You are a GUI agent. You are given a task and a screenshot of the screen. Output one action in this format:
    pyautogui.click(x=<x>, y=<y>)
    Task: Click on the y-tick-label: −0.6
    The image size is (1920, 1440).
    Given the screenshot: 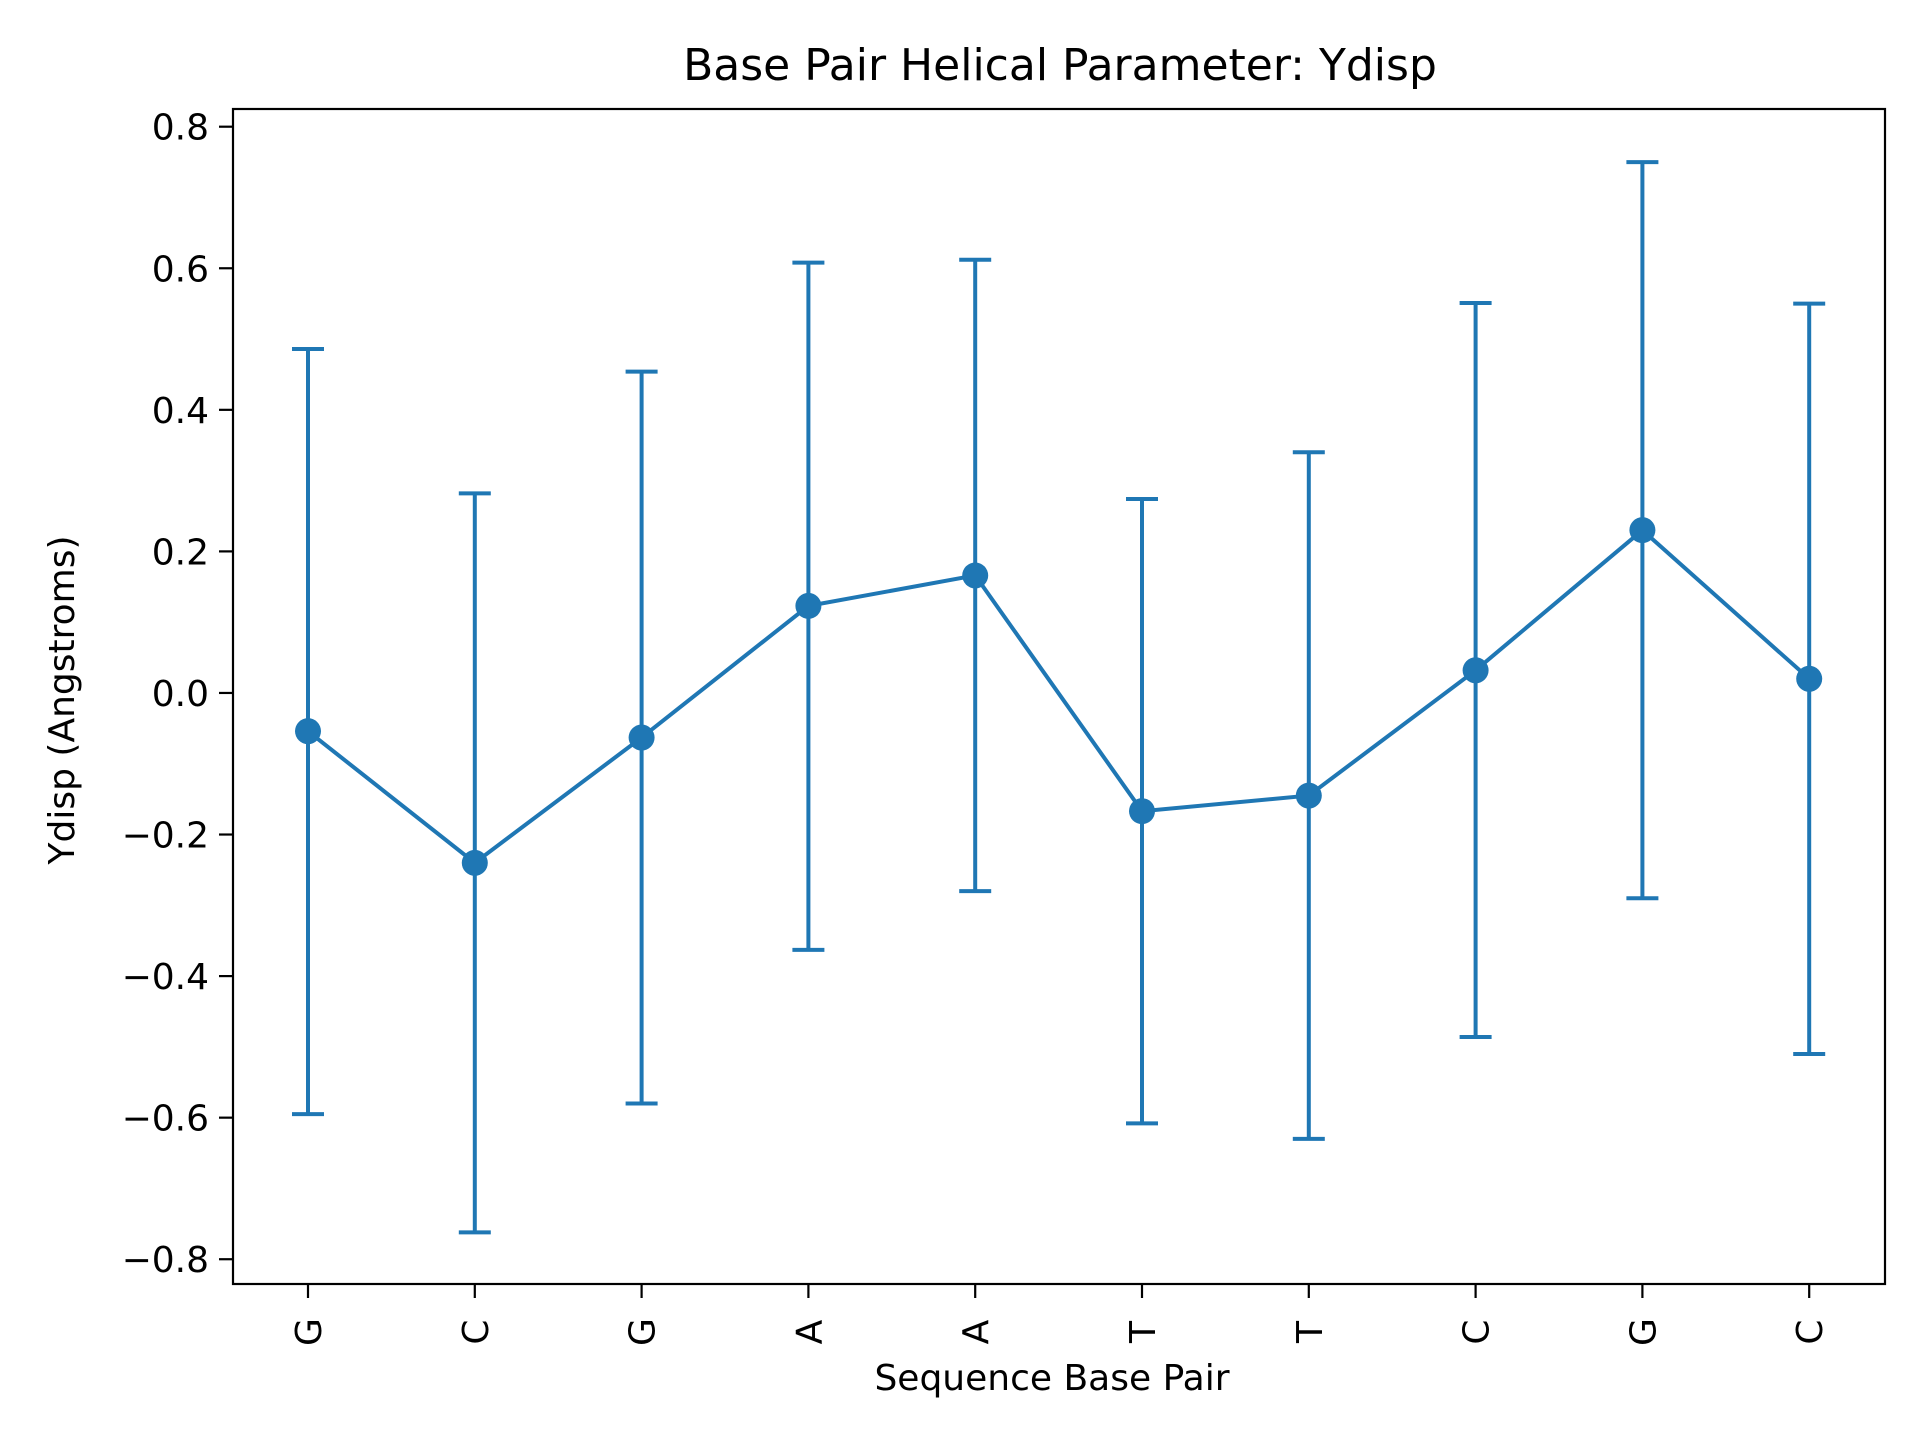 What is the action you would take?
    pyautogui.click(x=165, y=1119)
    